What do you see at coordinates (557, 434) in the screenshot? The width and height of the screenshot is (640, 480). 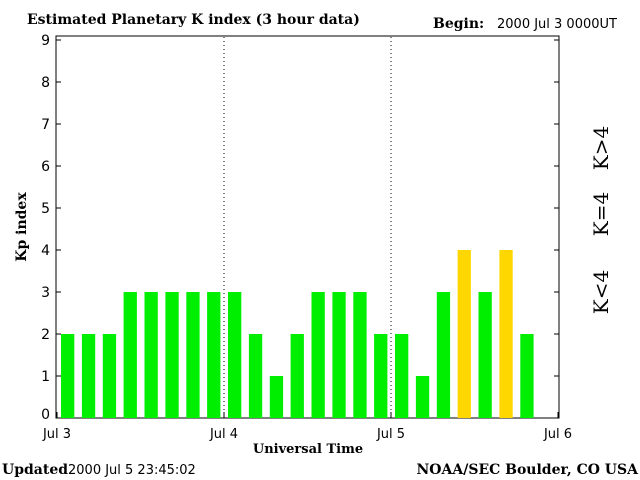 I see `x-tick-label-4: Jul 6` at bounding box center [557, 434].